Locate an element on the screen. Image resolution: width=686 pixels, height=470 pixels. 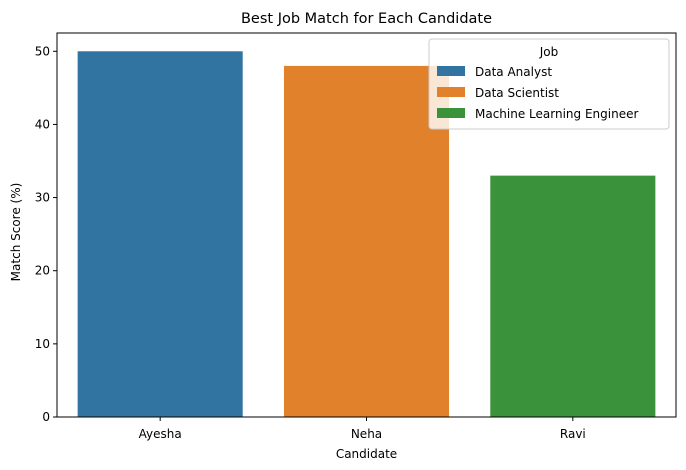
legend-label: Data Scientist is located at coordinates (517, 93).